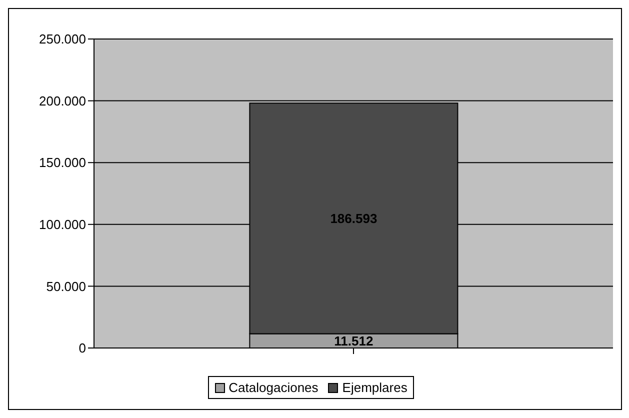 This screenshot has width=629, height=418. Describe the element at coordinates (62, 162) in the screenshot. I see `y-tick-label: 150.000` at that location.